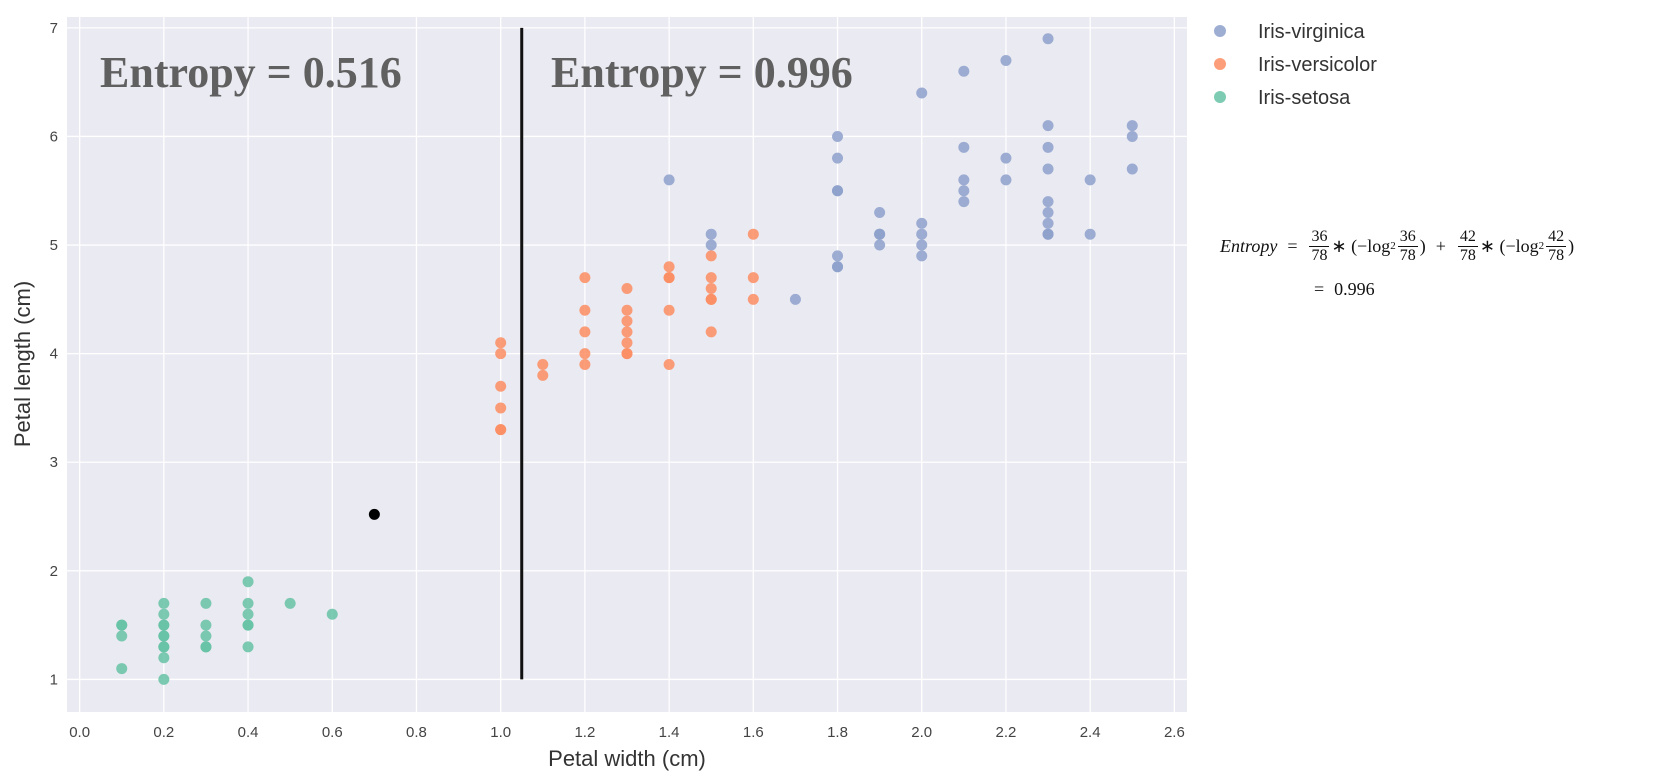 The image size is (1662, 773). Describe the element at coordinates (1467, 237) in the screenshot. I see `term2-numerator: 42` at that location.